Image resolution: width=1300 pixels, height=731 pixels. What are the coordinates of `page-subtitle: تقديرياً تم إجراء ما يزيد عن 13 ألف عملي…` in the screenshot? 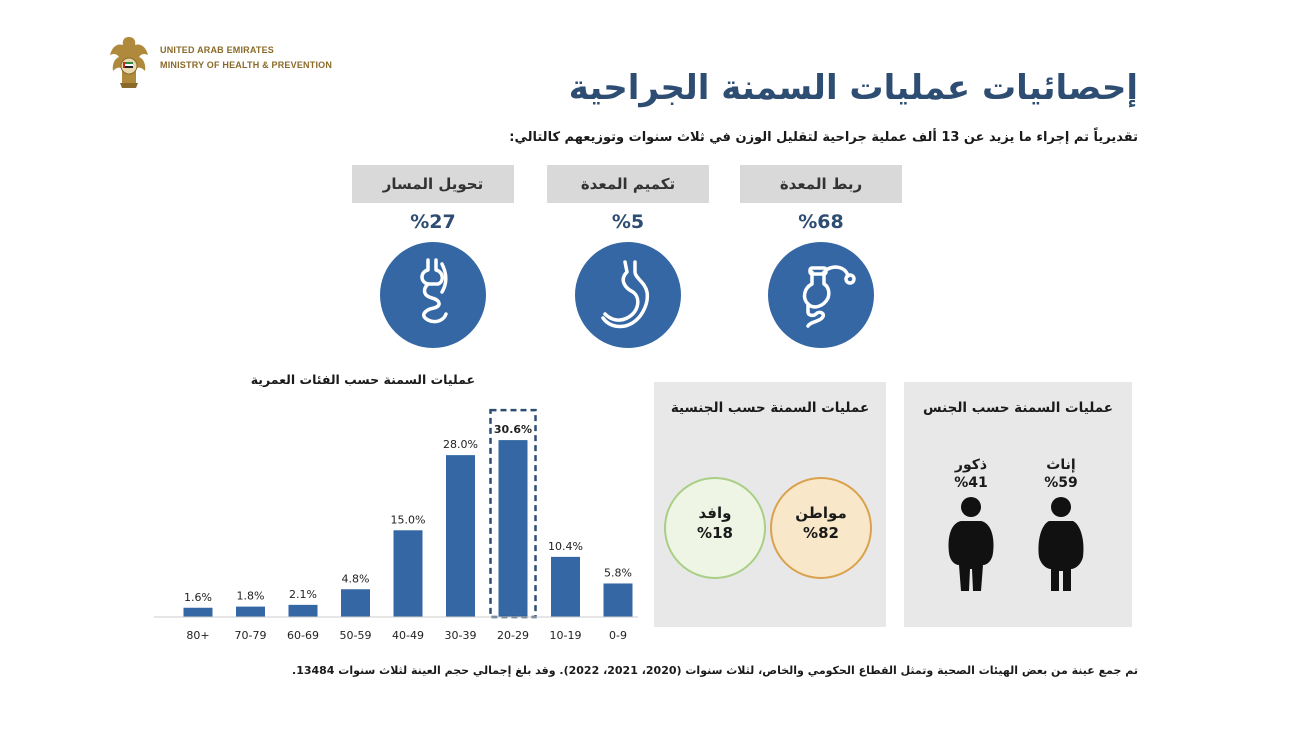 It's located at (823, 137).